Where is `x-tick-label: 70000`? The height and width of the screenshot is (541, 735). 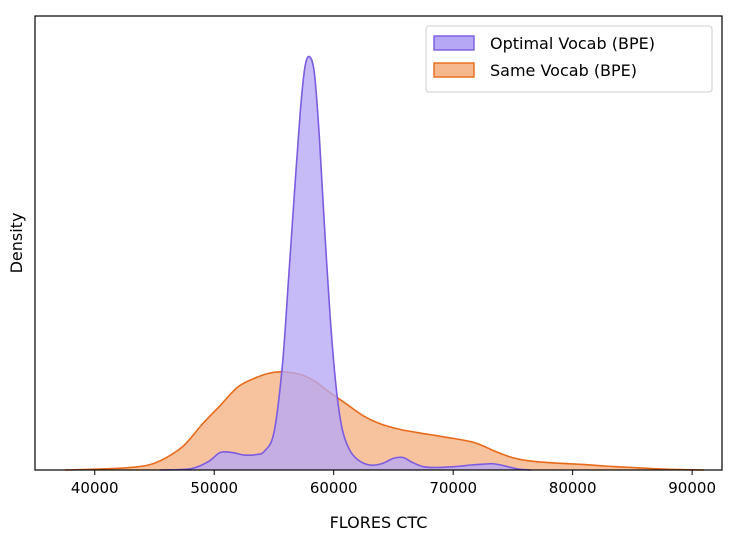 x-tick-label: 70000 is located at coordinates (453, 488).